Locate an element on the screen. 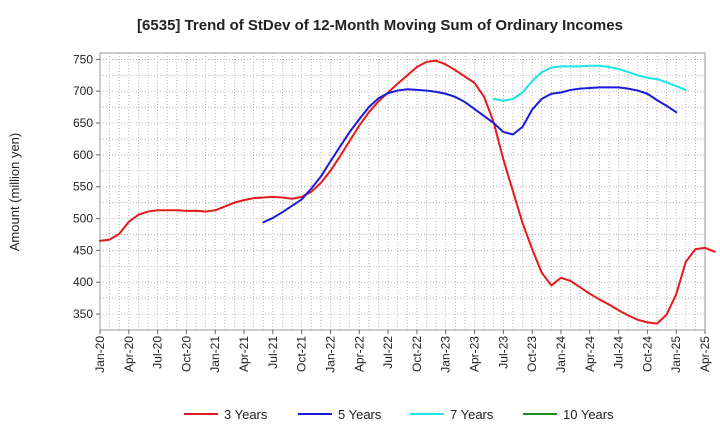 The height and width of the screenshot is (440, 720). y-tick-label: 750 is located at coordinates (83, 59).